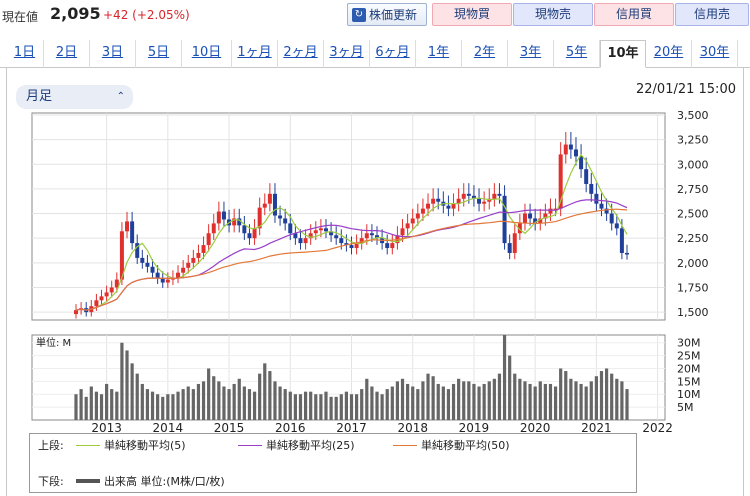 The image size is (750, 496). What do you see at coordinates (51, 445) in the screenshot?
I see `legend-upper-label: 上段:` at bounding box center [51, 445].